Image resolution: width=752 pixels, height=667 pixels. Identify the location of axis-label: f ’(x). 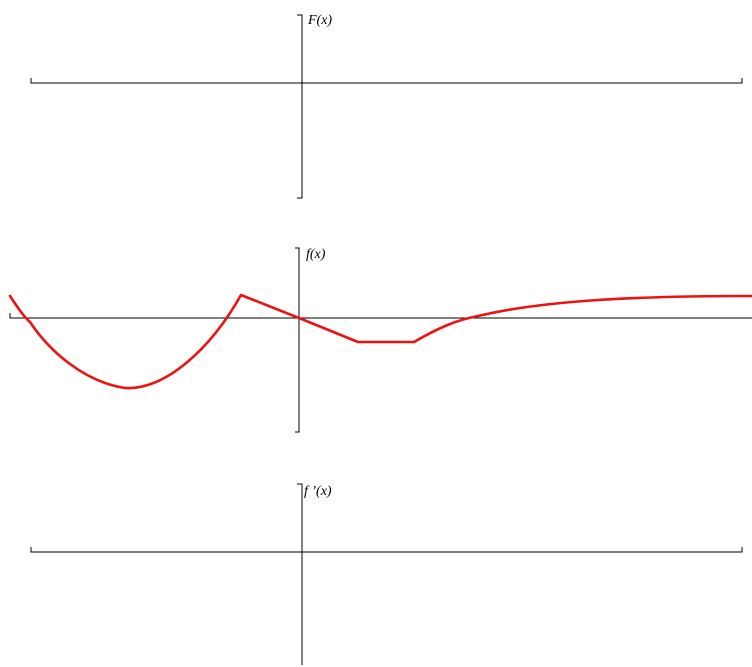
(318, 491).